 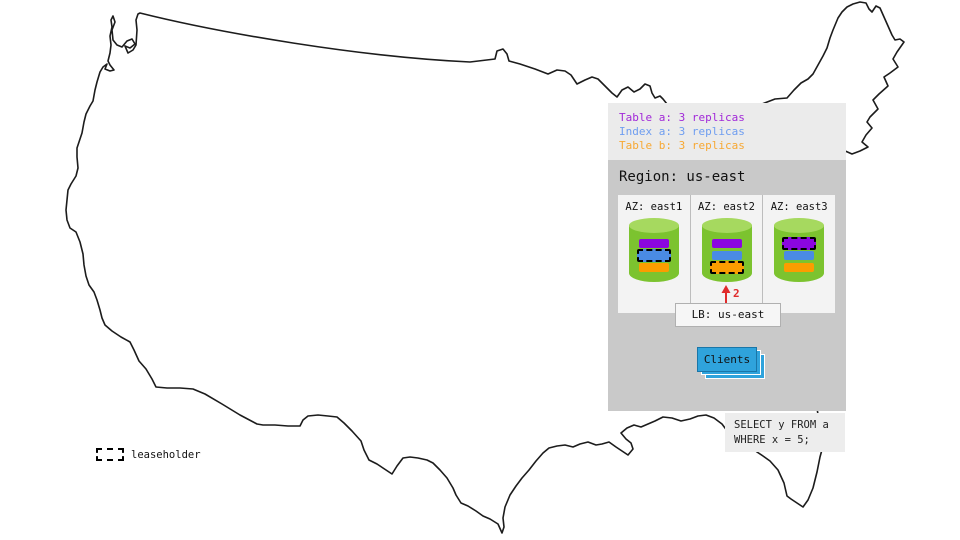 I want to click on leaseholder-key: leaseholder, so click(x=148, y=454).